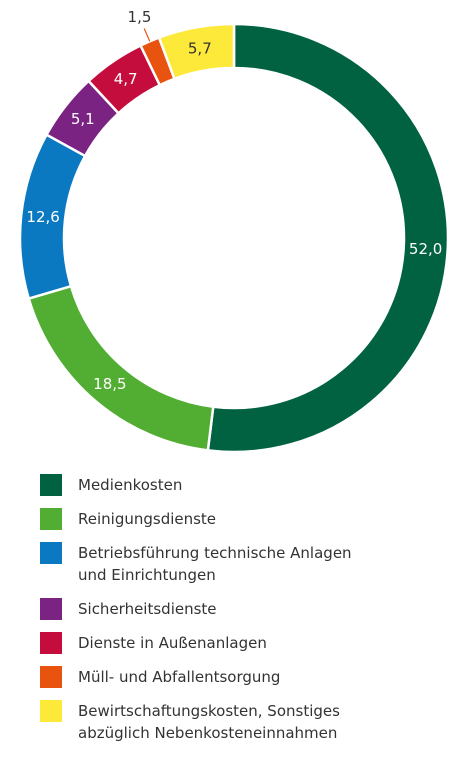 This screenshot has width=458, height=762. I want to click on legend-item: Sicherheitsdienste, so click(205, 609).